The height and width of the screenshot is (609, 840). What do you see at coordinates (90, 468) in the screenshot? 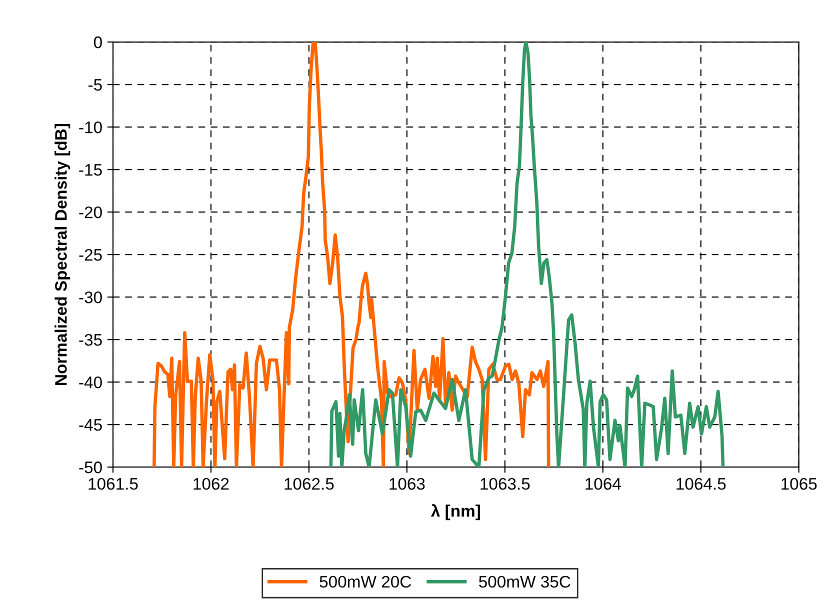
I see `y-tick-label: -50` at bounding box center [90, 468].